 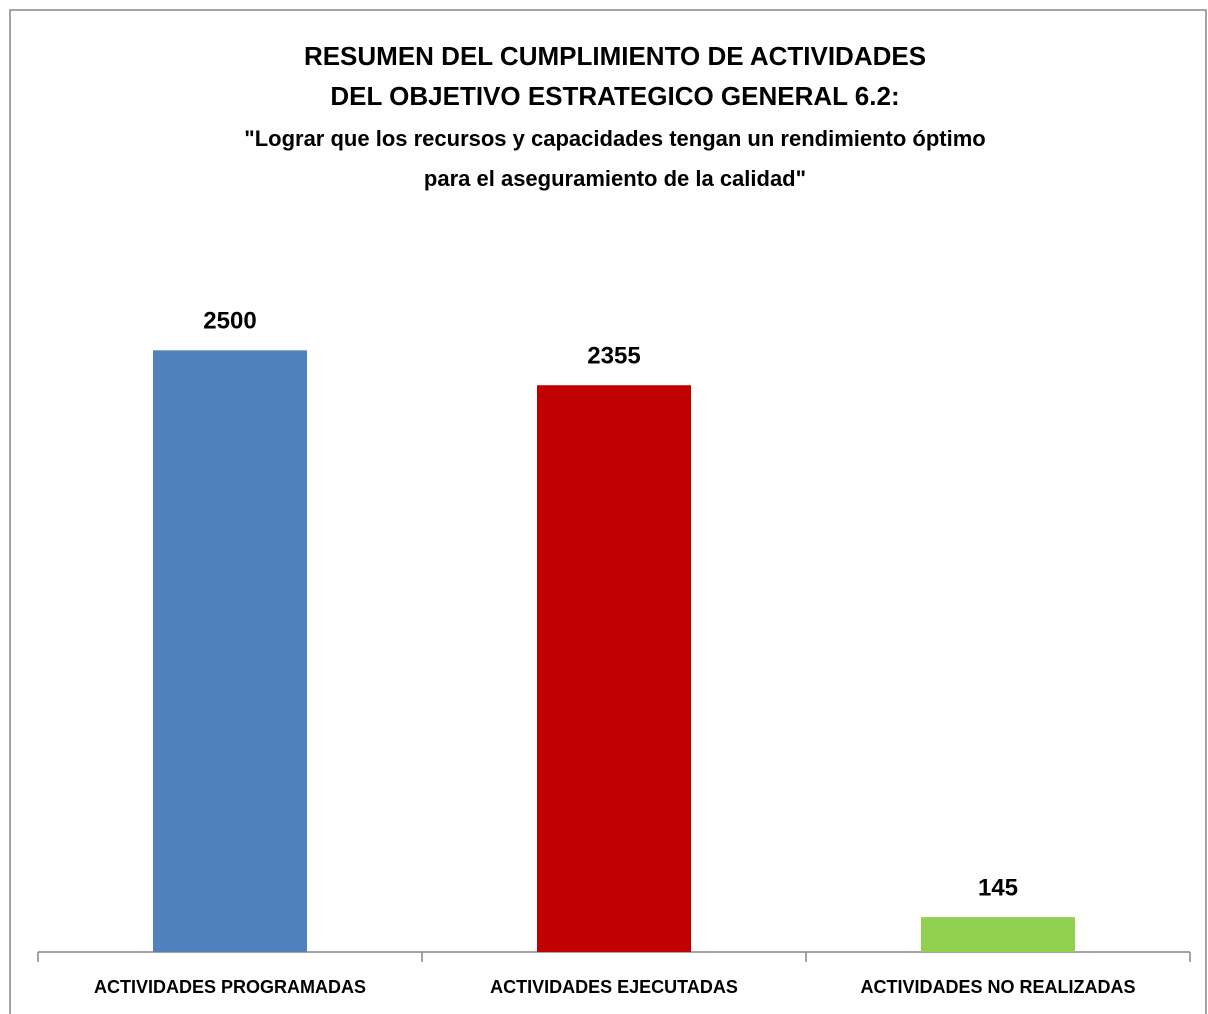 What do you see at coordinates (615, 178) in the screenshot?
I see `chart-subtitle: para el aseguramiento de la calidad"` at bounding box center [615, 178].